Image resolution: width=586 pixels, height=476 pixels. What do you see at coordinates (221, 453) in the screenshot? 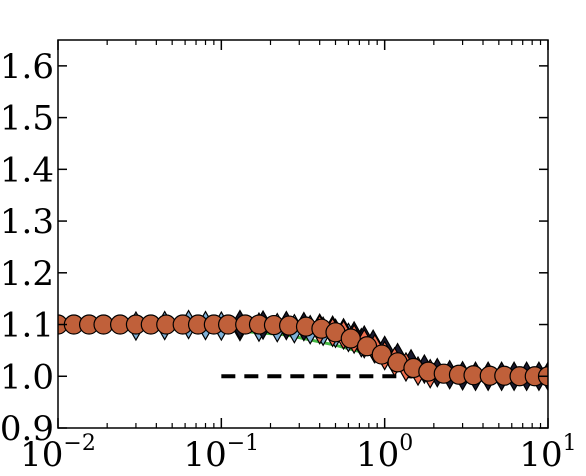
I see `x-tick-label: 10⁻¹` at bounding box center [221, 453].